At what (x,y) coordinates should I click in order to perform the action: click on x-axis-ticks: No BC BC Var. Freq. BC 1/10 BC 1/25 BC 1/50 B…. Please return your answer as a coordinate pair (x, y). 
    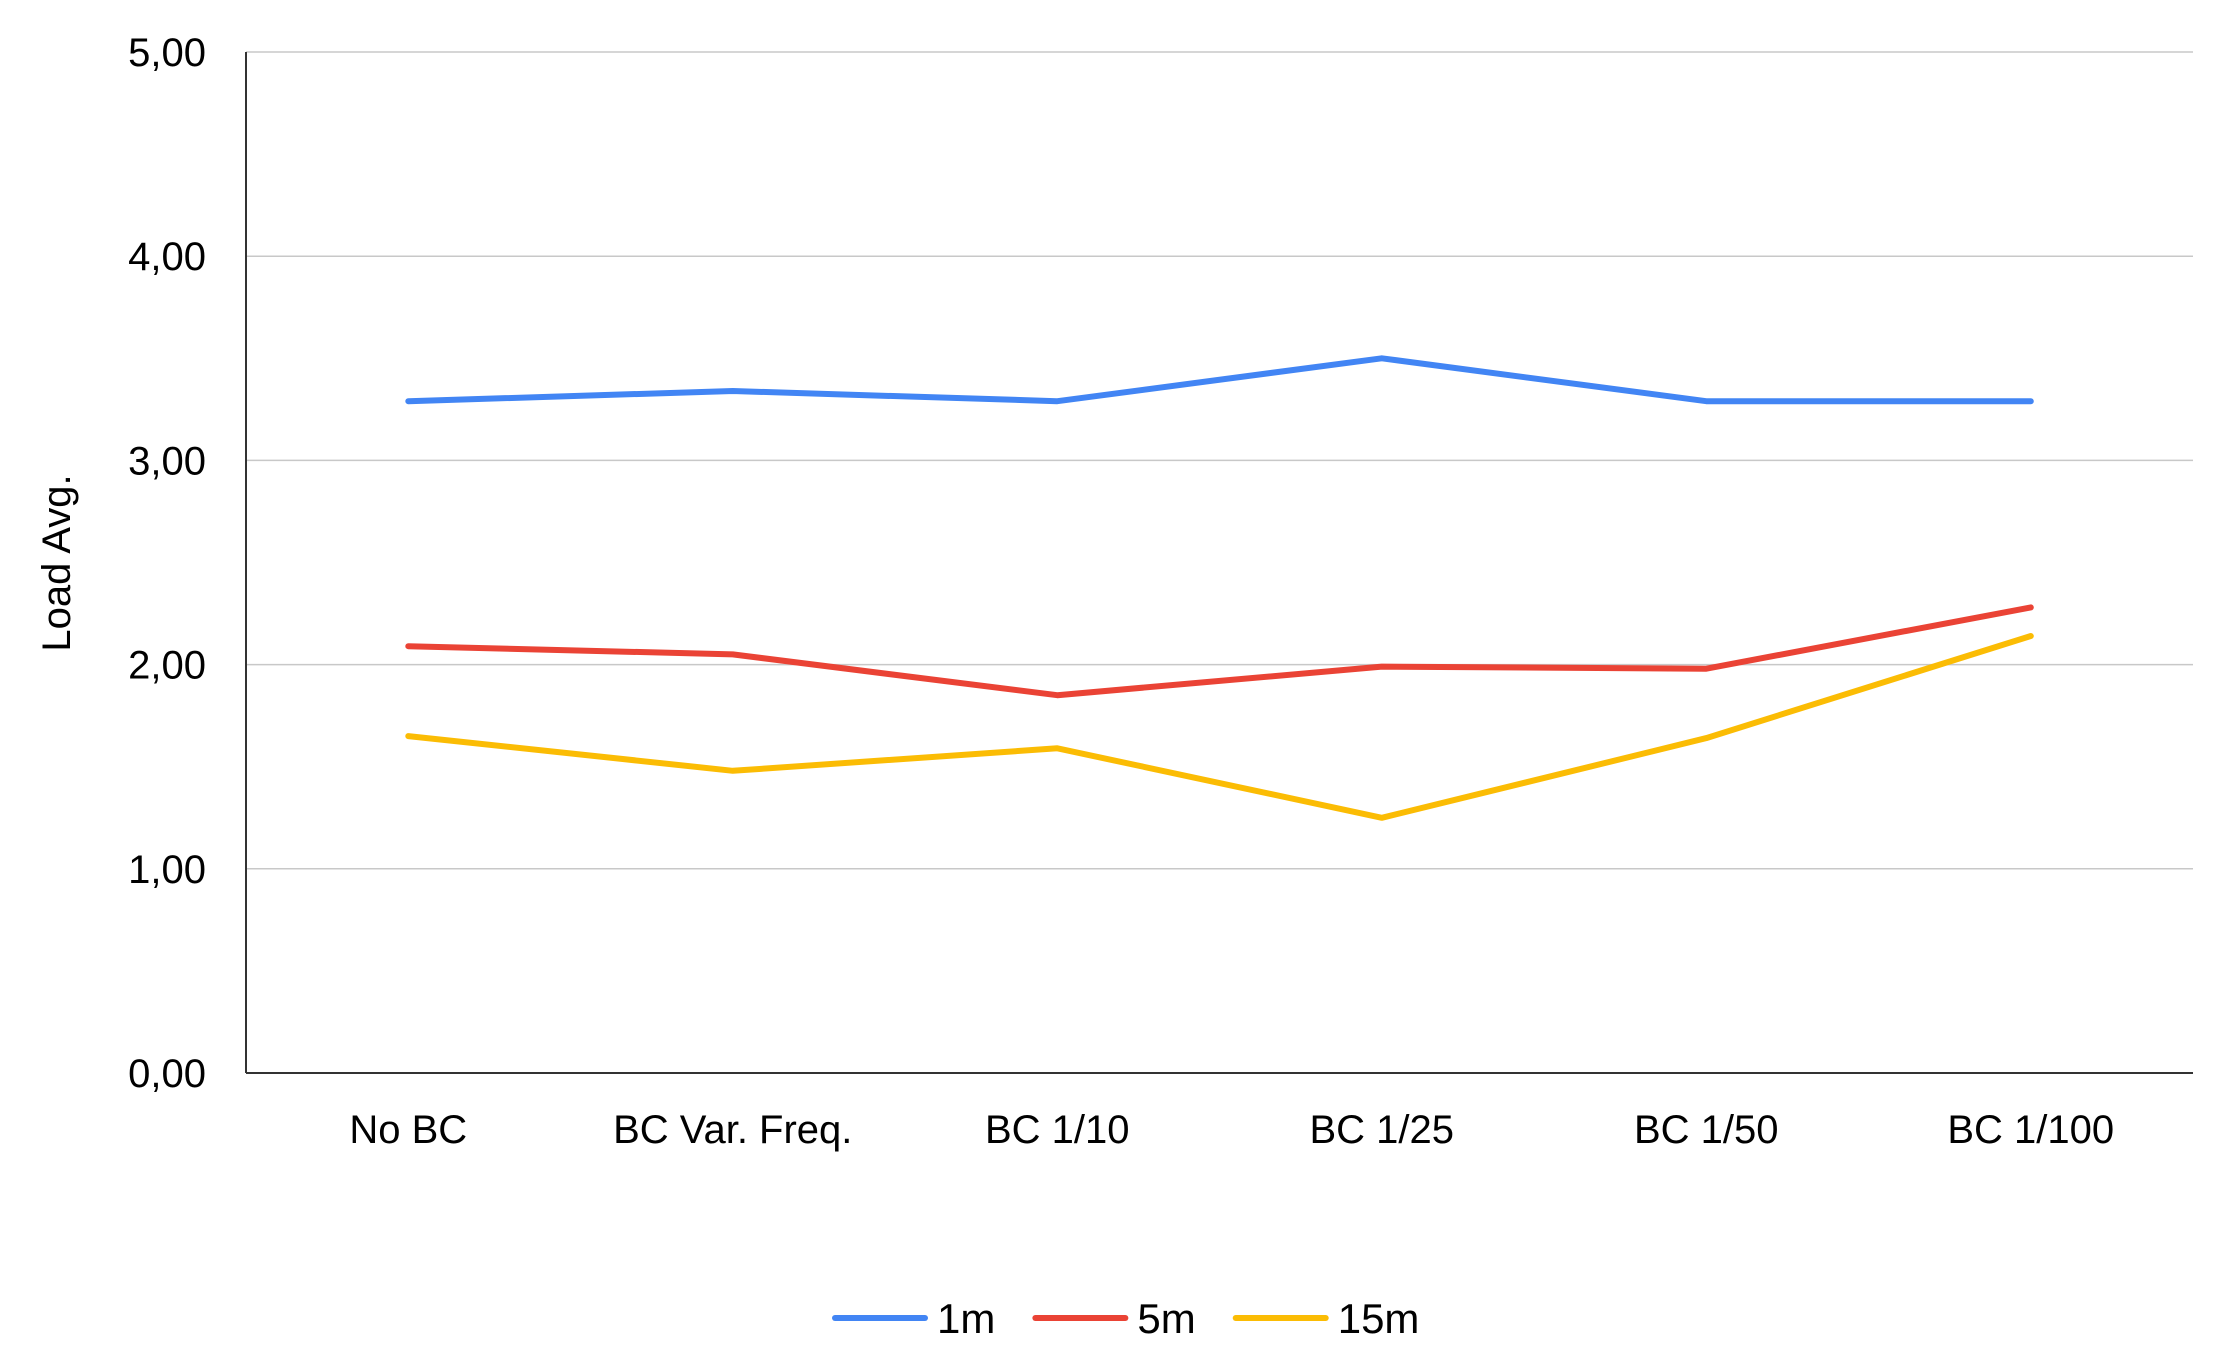
    Looking at the image, I should click on (1231, 1130).